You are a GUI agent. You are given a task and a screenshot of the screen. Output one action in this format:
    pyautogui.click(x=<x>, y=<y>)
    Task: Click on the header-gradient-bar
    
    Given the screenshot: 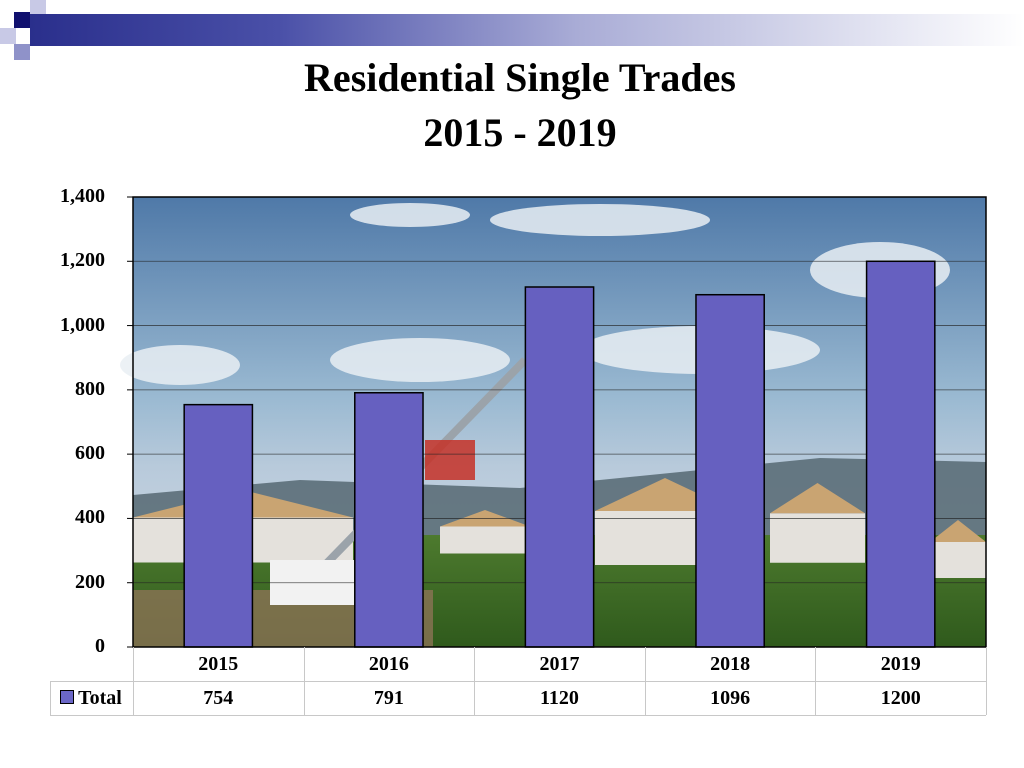 What is the action you would take?
    pyautogui.click(x=527, y=30)
    